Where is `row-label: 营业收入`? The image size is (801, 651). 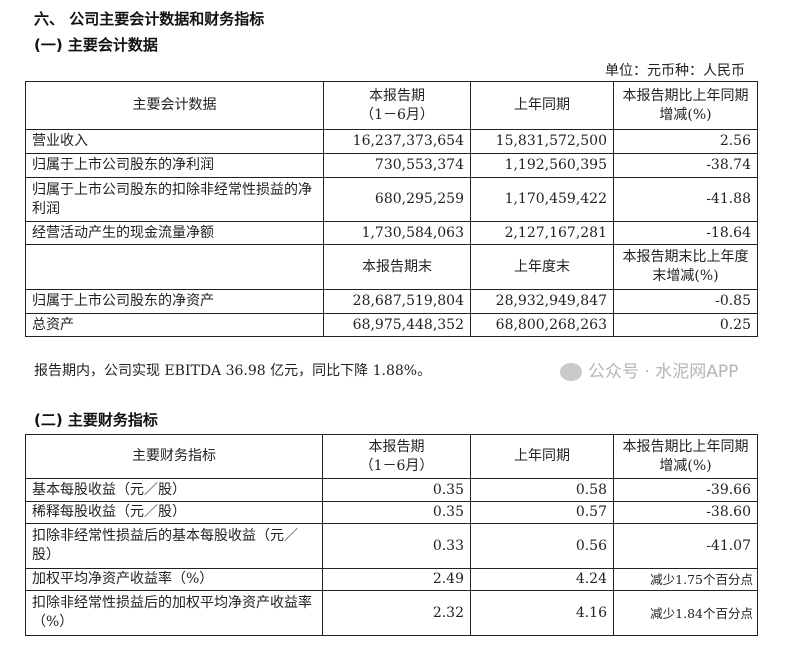 row-label: 营业收入 is located at coordinates (174, 141).